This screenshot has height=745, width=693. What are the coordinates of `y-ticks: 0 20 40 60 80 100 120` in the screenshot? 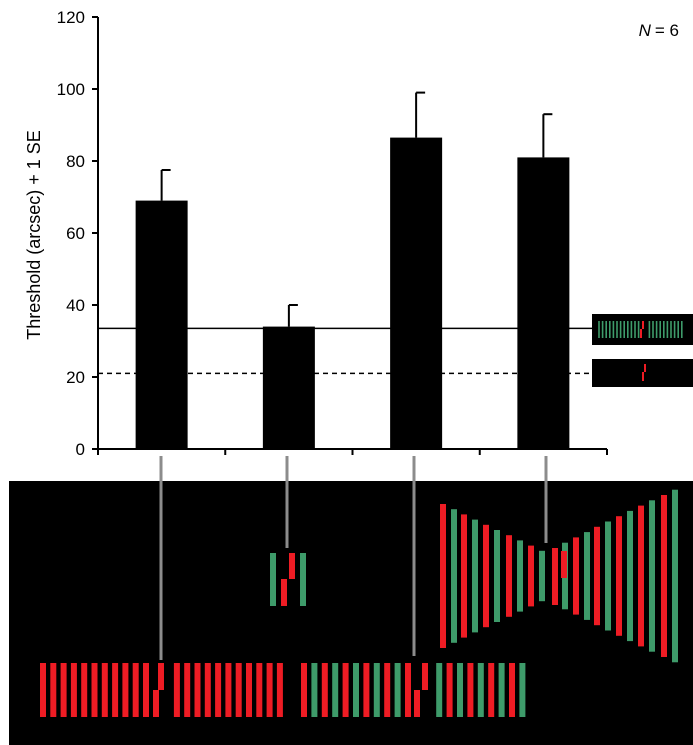 It's located at (77, 233).